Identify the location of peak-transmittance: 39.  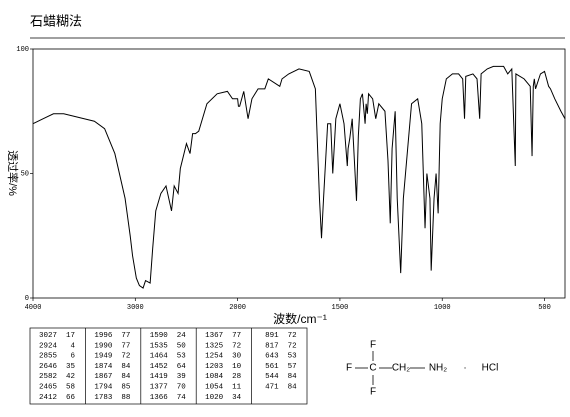
(181, 377).